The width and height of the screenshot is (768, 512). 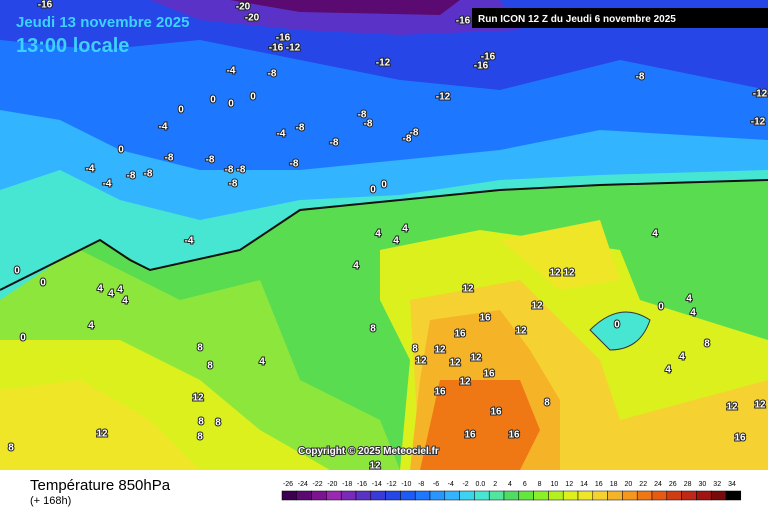 I want to click on legend-label: -10, so click(x=406, y=484).